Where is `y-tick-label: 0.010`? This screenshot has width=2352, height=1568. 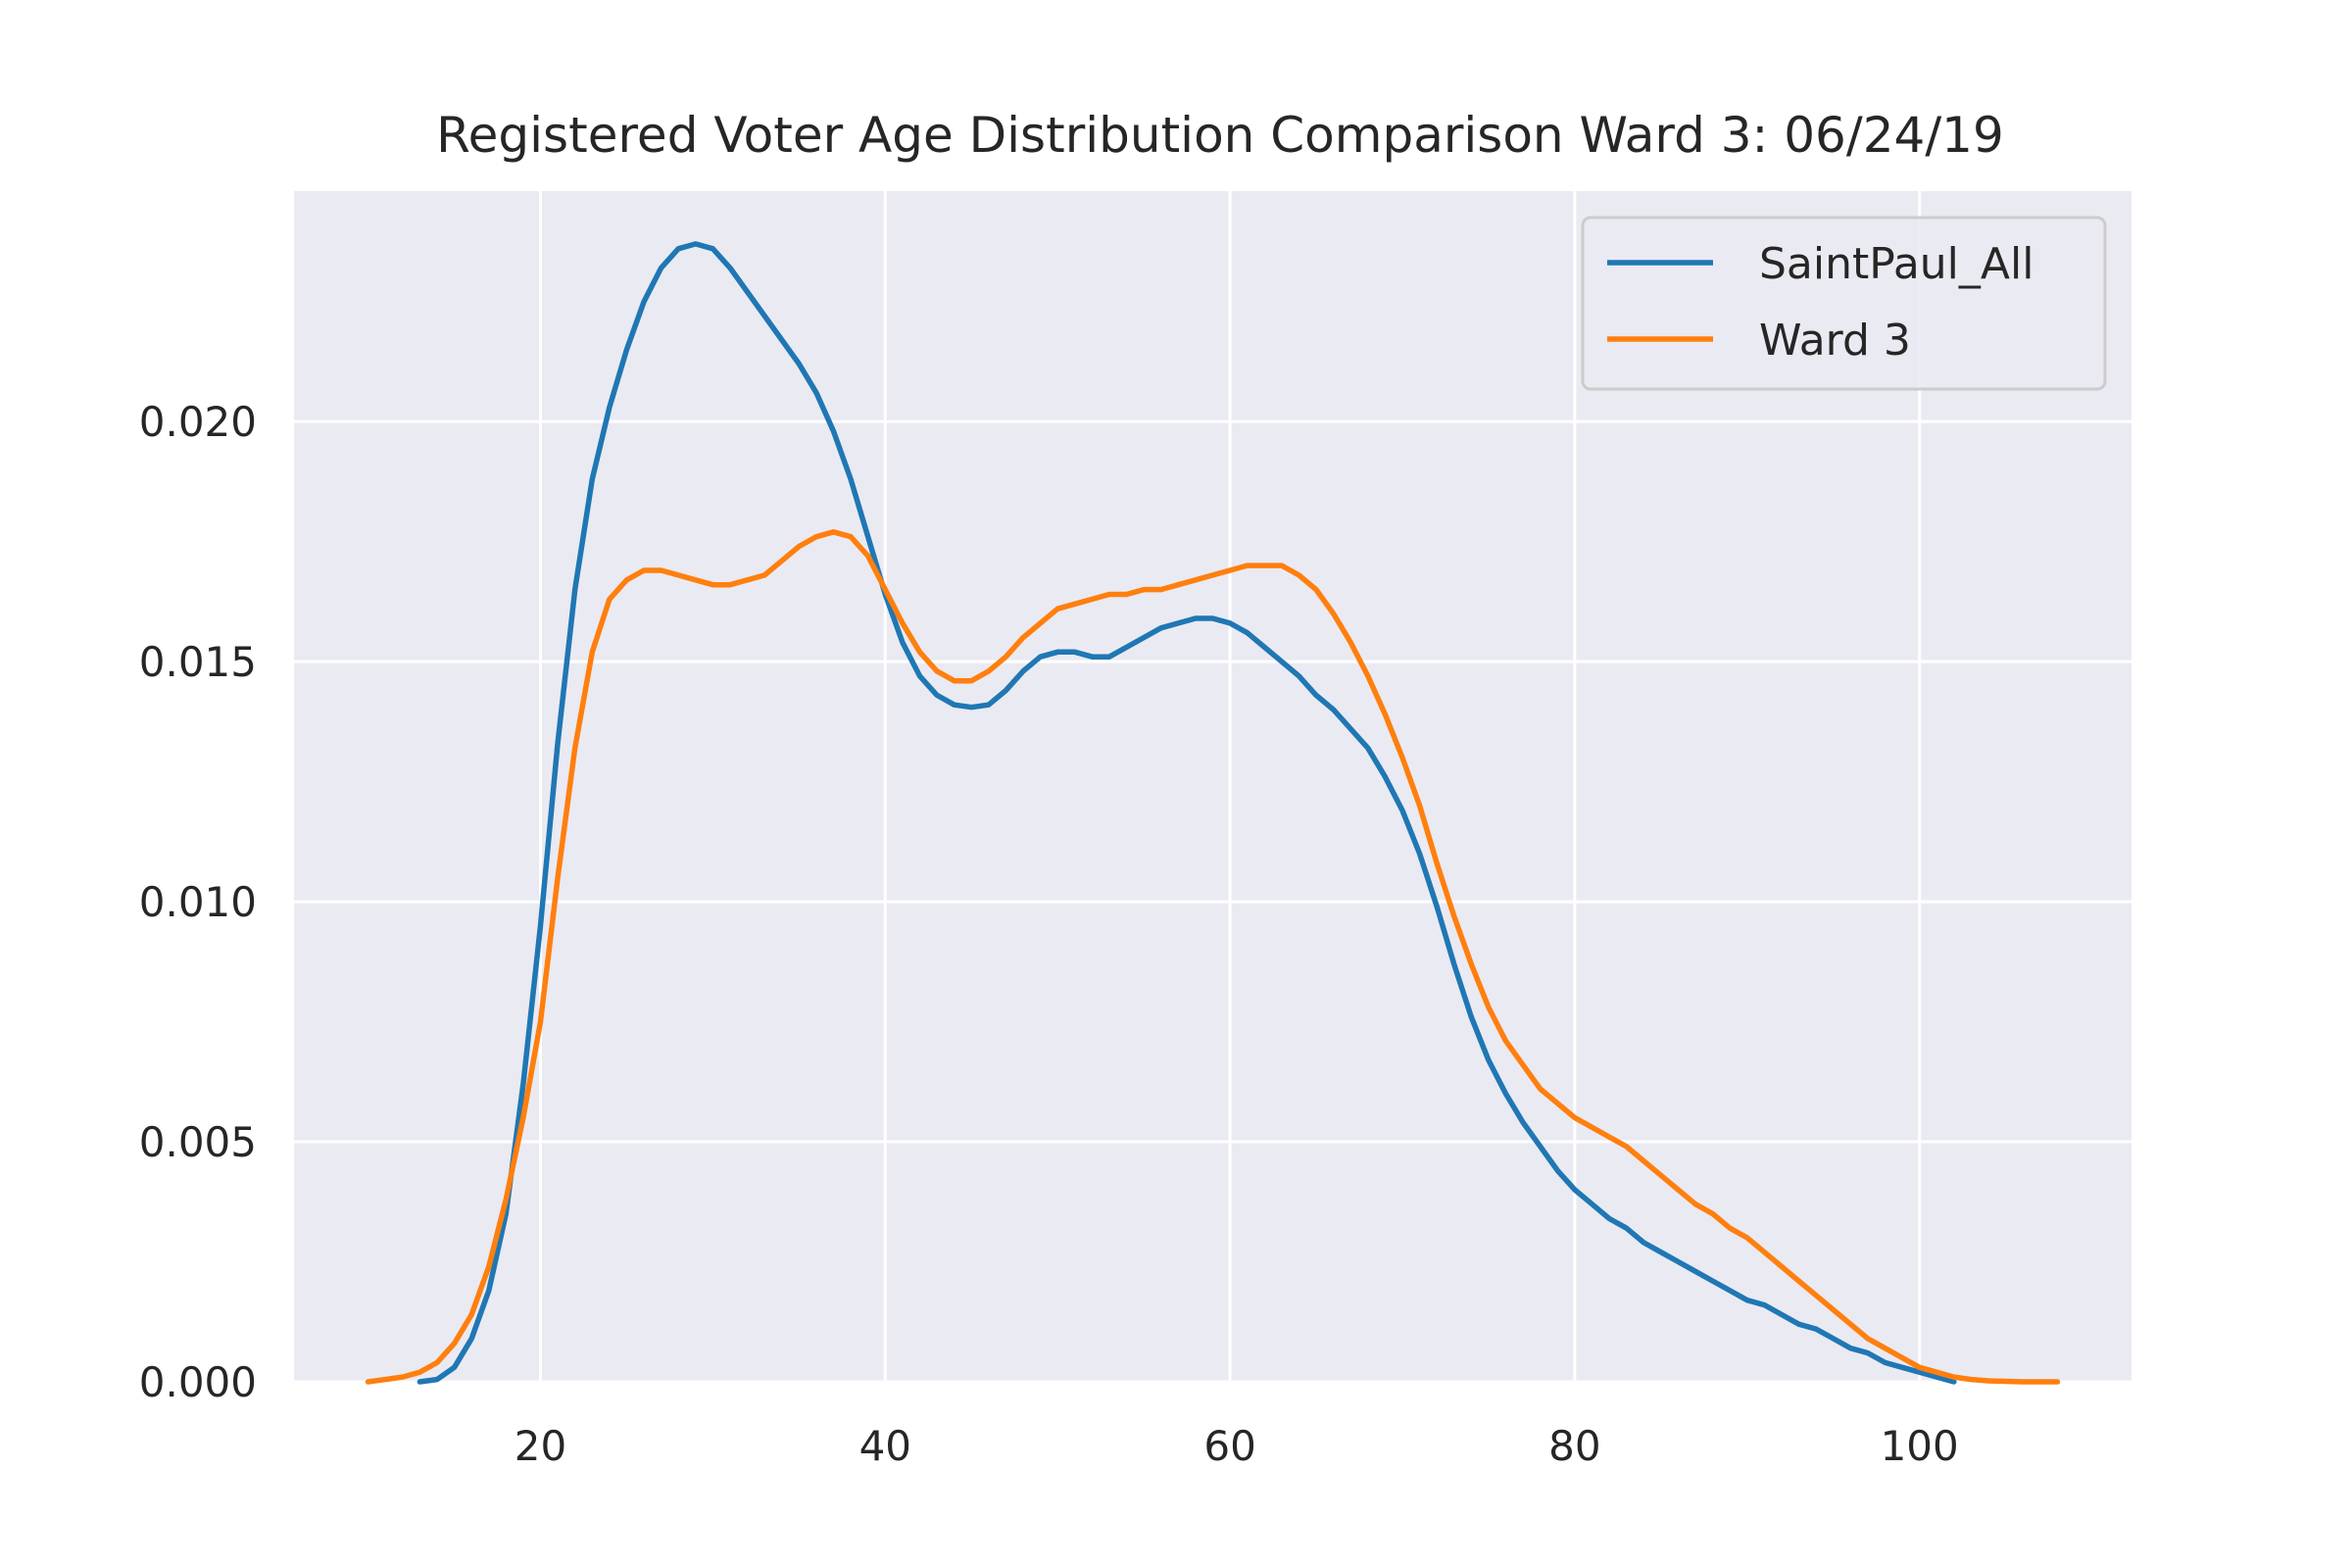
y-tick-label: 0.010 is located at coordinates (198, 902).